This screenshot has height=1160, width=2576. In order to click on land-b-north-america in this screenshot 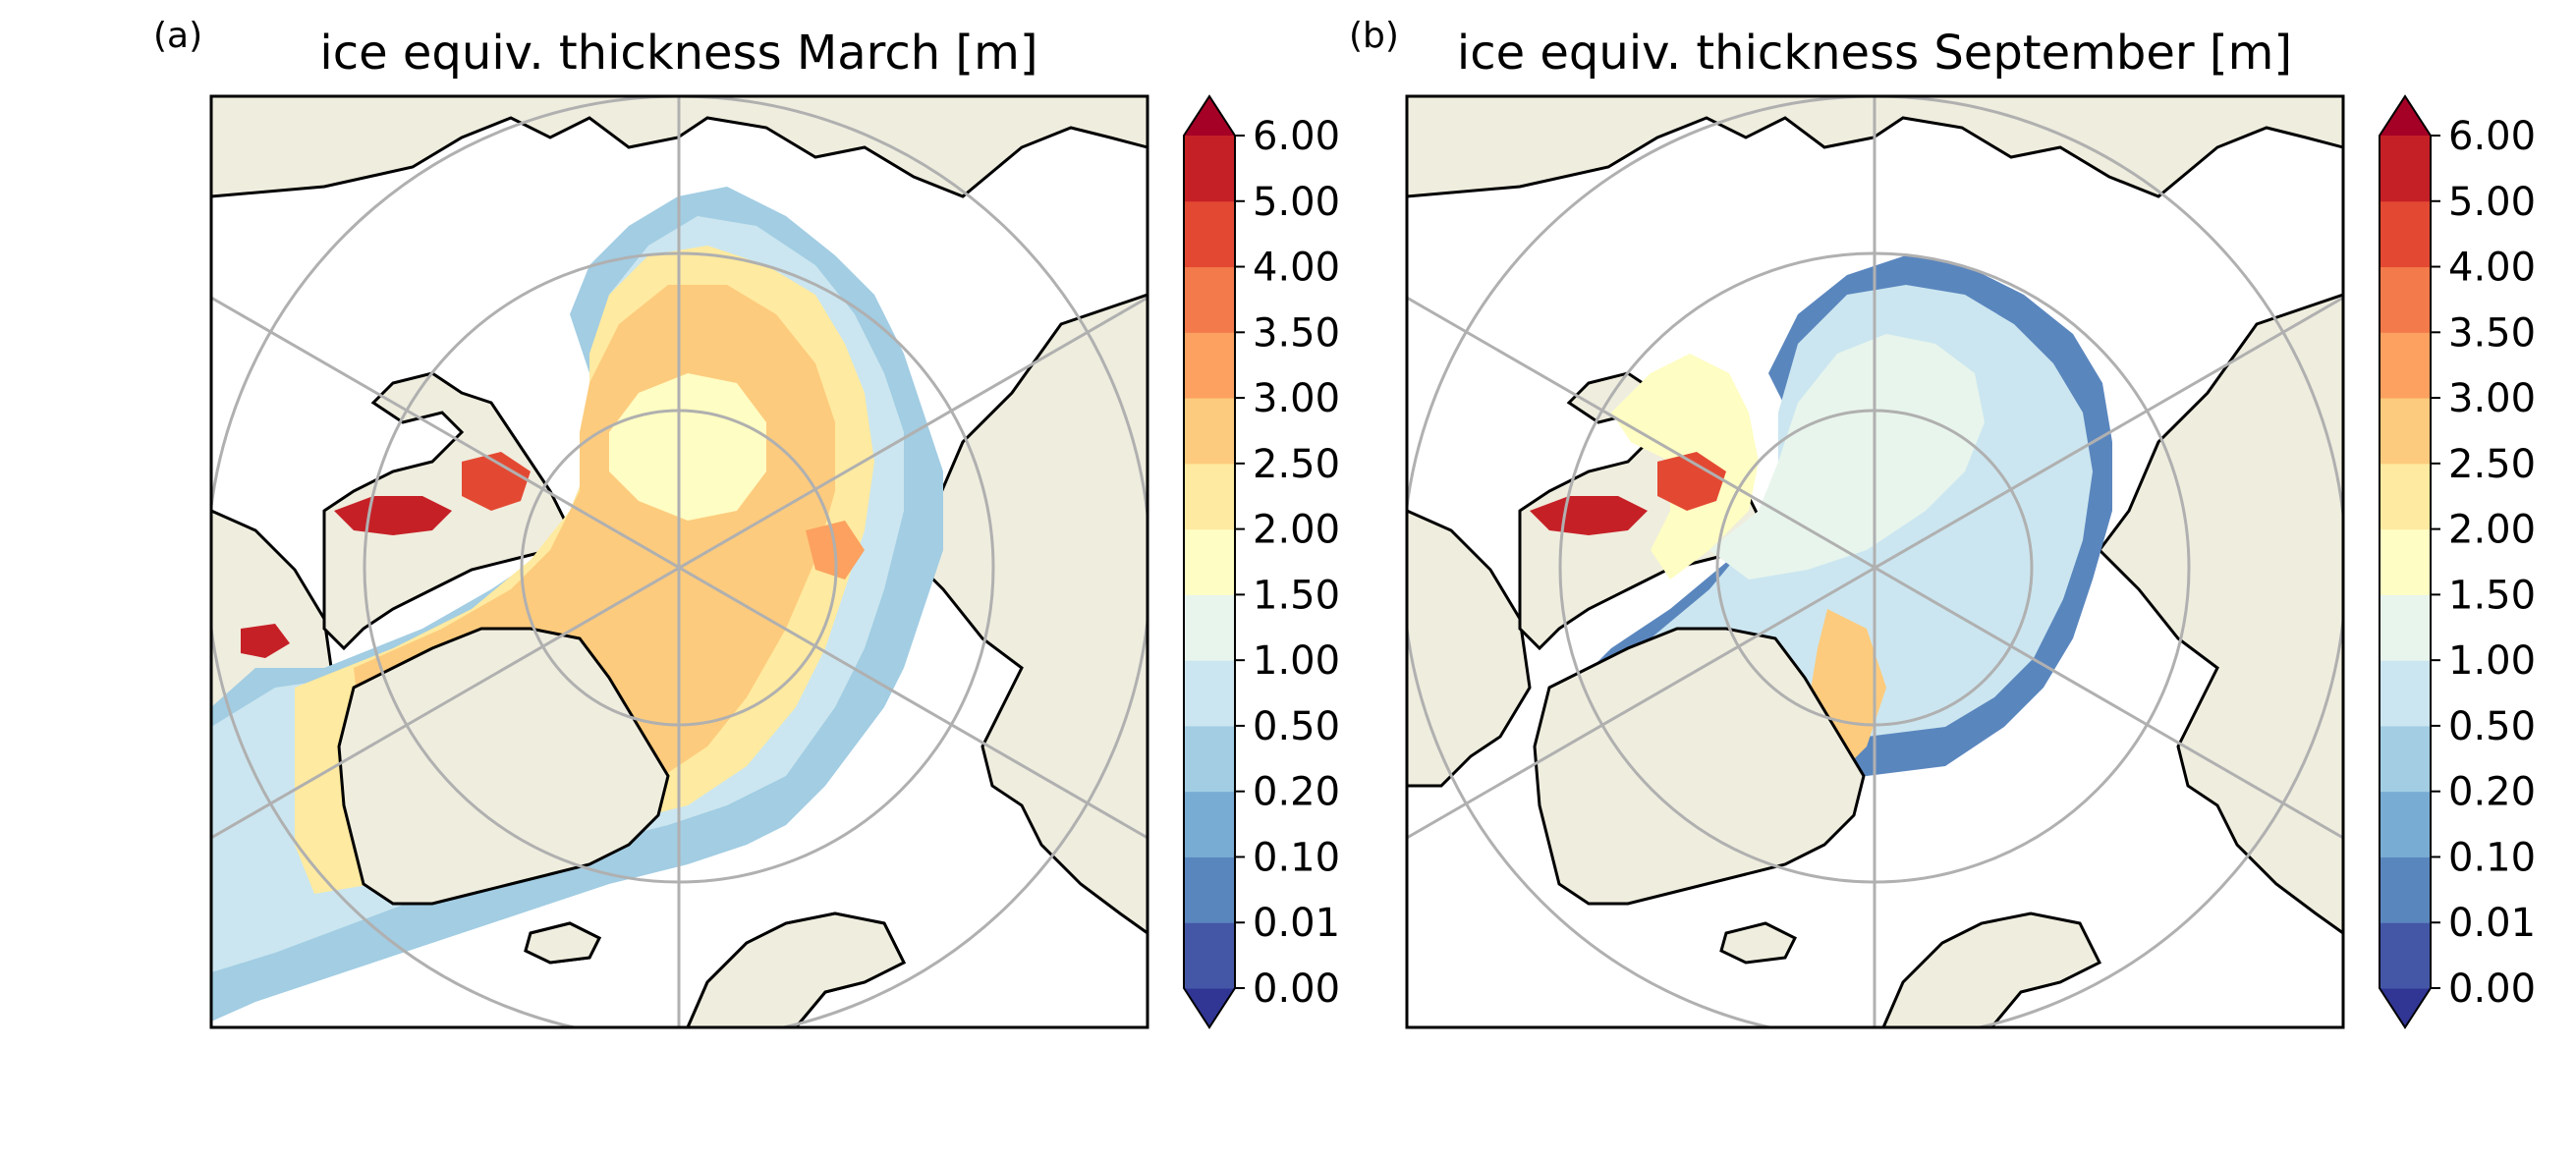, I will do `click(1469, 648)`.